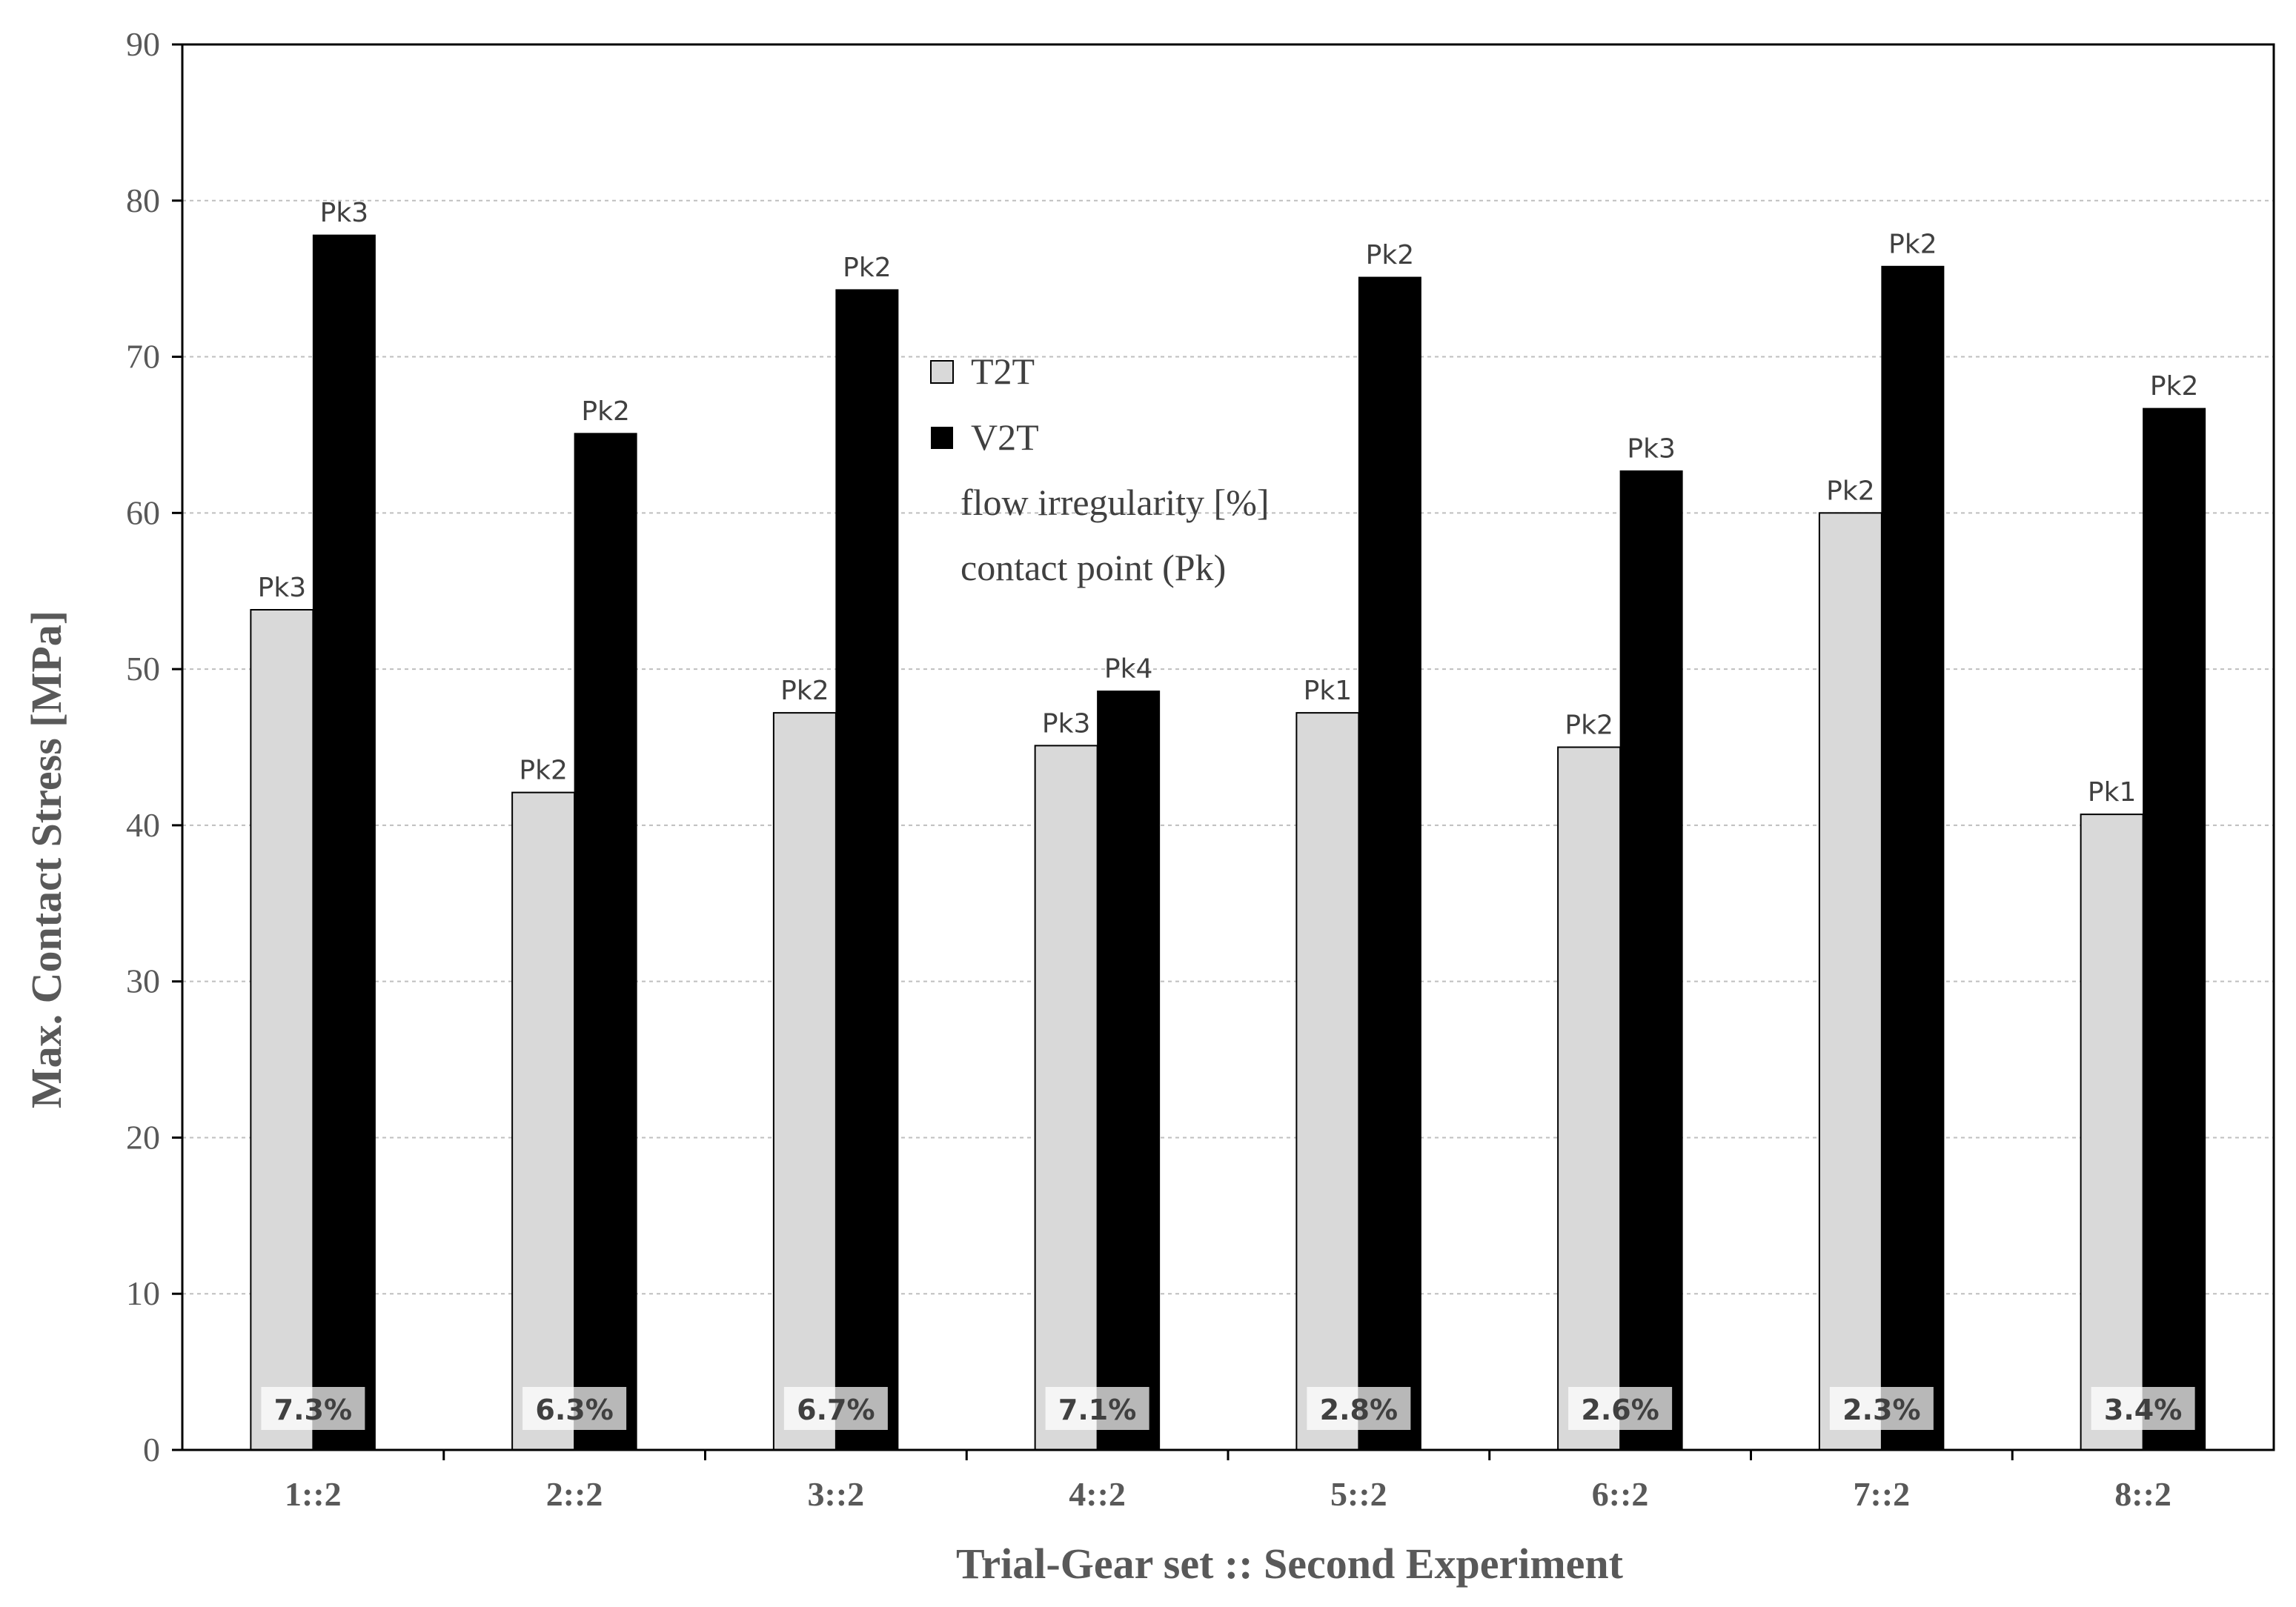 The image size is (2296, 1607). I want to click on flow-irregularity-label: 2.6%, so click(1620, 1410).